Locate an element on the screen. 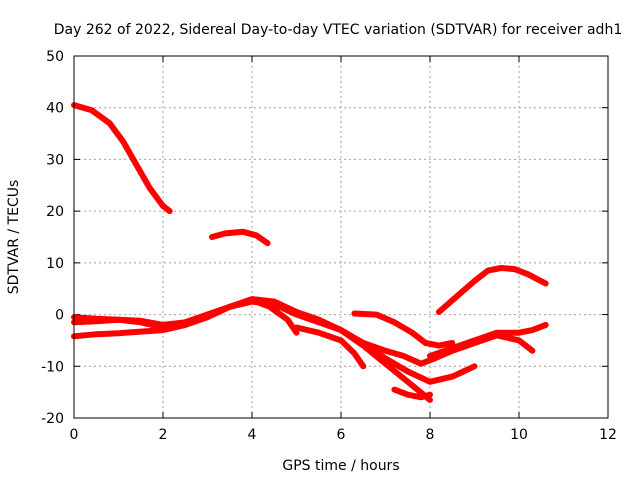 Image resolution: width=640 pixels, height=480 pixels. y-axis-label: SDTVAR / TECUs is located at coordinates (14, 237).